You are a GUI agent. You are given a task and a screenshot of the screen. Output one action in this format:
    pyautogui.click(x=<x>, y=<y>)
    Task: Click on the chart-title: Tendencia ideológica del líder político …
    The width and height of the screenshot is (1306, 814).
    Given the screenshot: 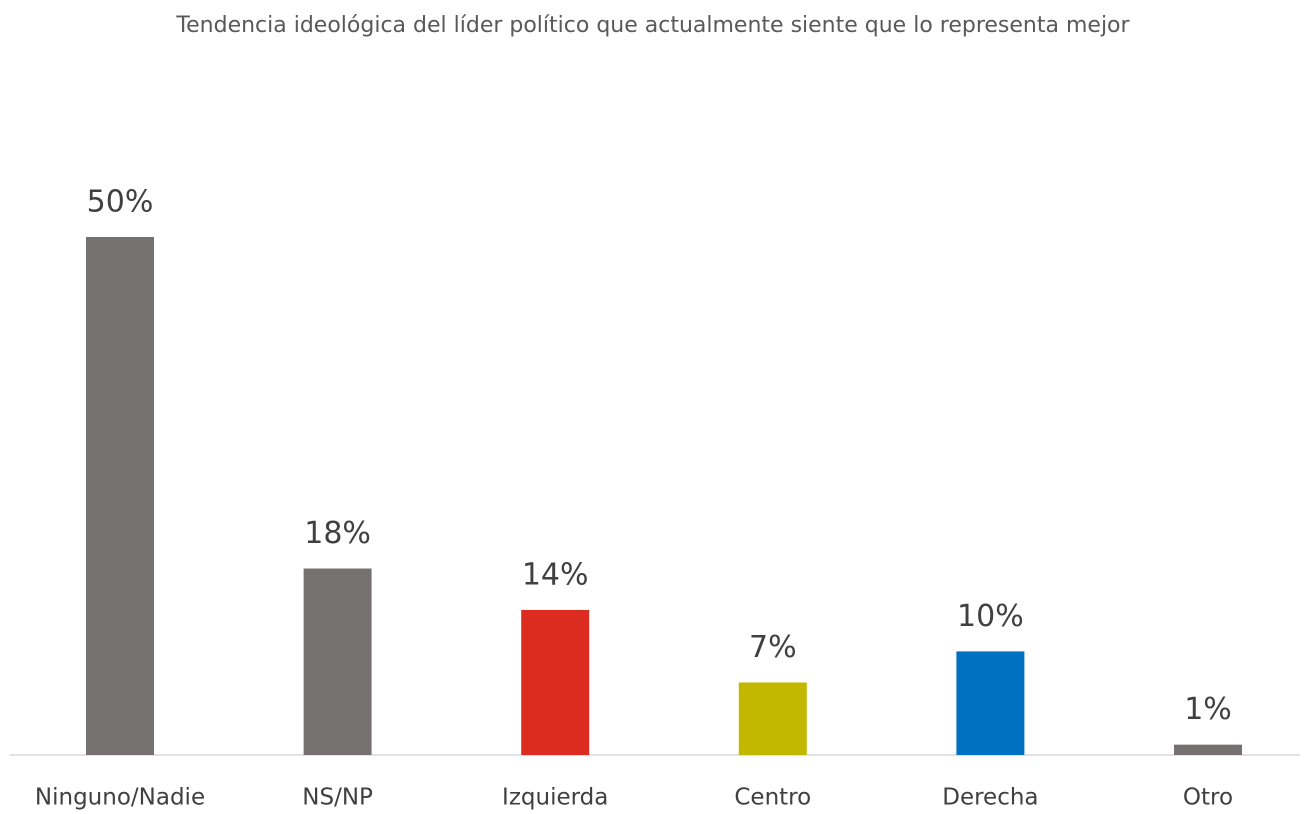 What is the action you would take?
    pyautogui.click(x=653, y=25)
    